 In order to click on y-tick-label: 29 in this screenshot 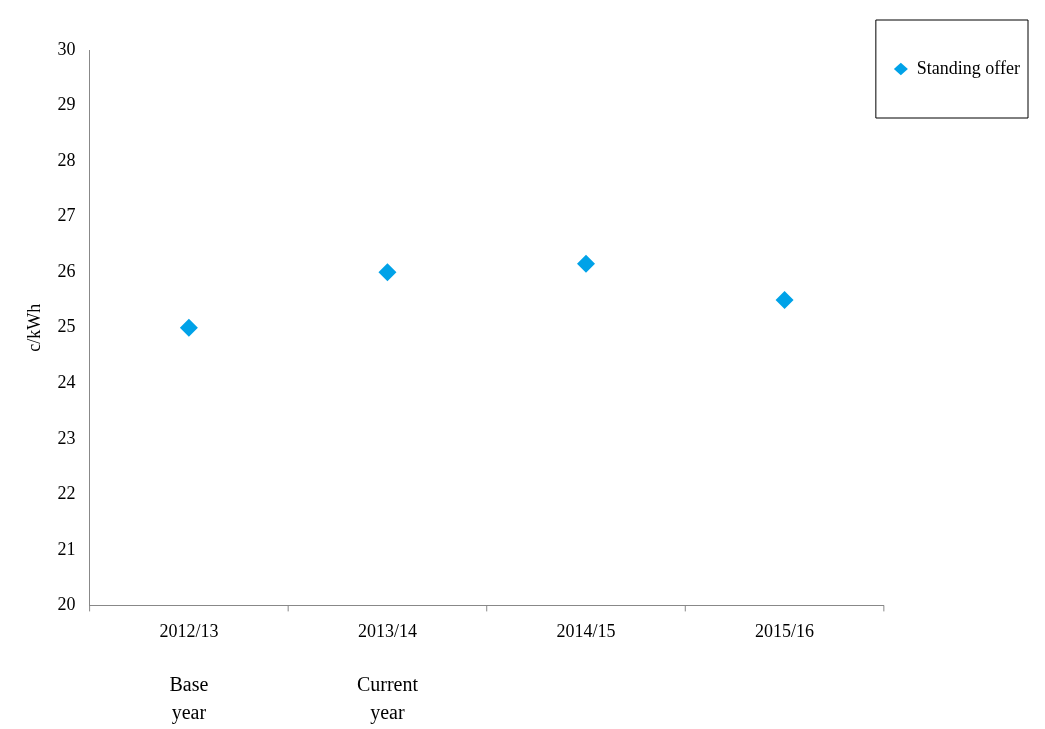, I will do `click(66, 104)`.